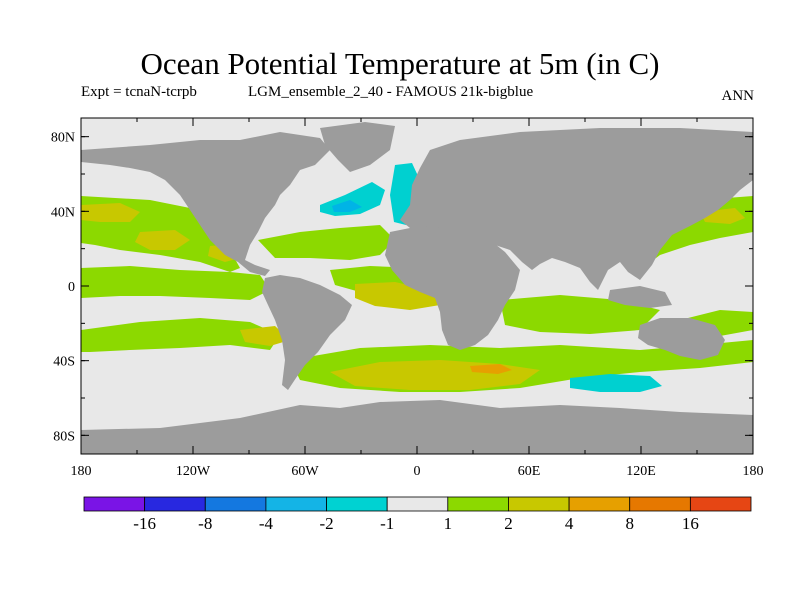 The width and height of the screenshot is (800, 600). Describe the element at coordinates (417, 427) in the screenshot. I see `antarctica` at that location.